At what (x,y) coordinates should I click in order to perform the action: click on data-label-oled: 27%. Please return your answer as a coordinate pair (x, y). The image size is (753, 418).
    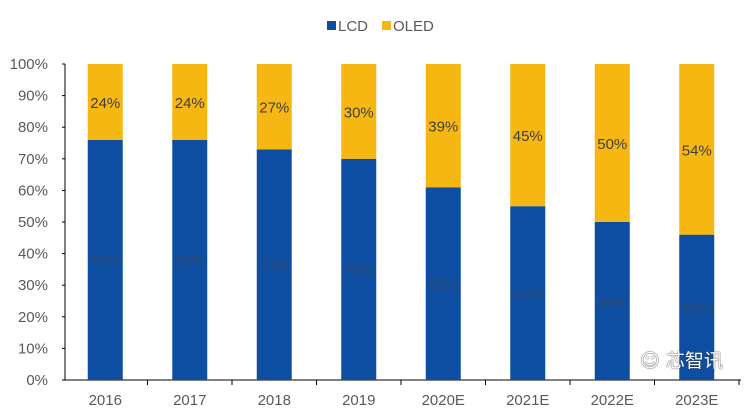
    Looking at the image, I should click on (274, 108).